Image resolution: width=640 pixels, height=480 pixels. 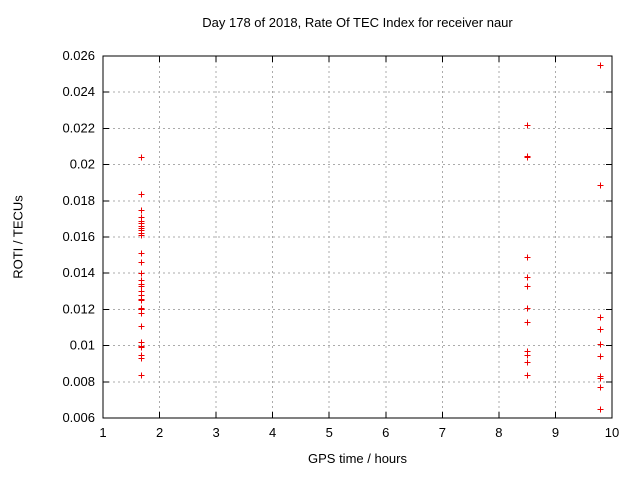 What do you see at coordinates (329, 432) in the screenshot?
I see `x-tick-label: 5` at bounding box center [329, 432].